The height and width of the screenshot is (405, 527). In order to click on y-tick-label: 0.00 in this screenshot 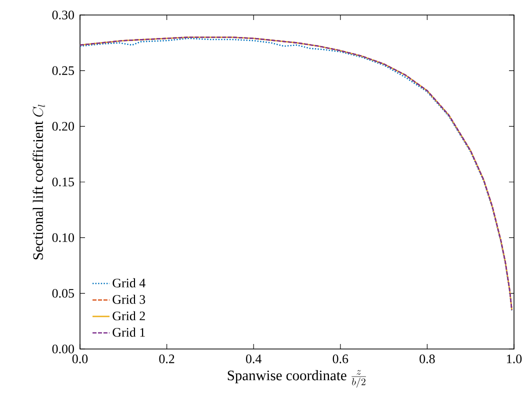, I will do `click(63, 349)`.